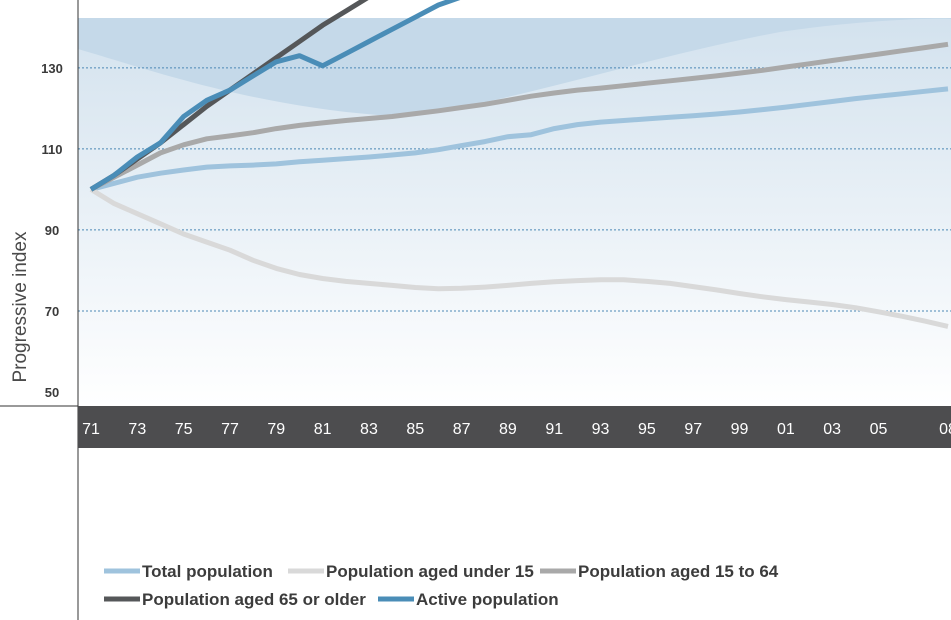  I want to click on x-tick-label: 95, so click(647, 429).